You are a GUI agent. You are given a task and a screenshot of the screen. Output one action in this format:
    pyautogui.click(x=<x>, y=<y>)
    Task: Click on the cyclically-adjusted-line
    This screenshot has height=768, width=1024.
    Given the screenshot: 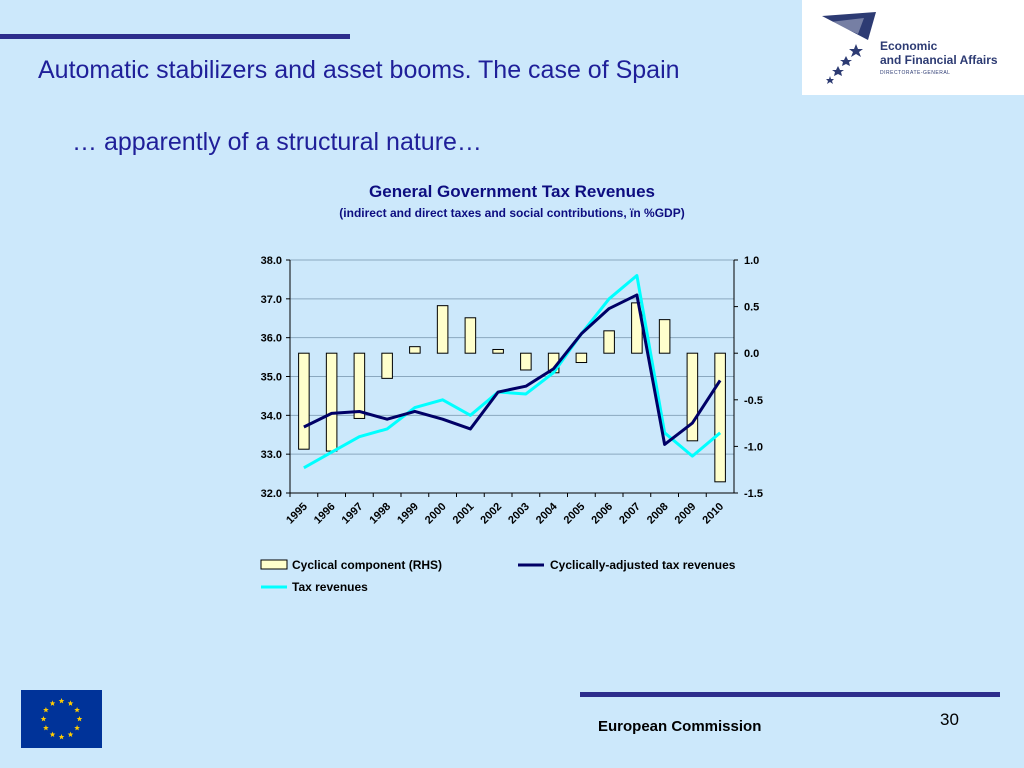 What is the action you would take?
    pyautogui.click(x=512, y=369)
    